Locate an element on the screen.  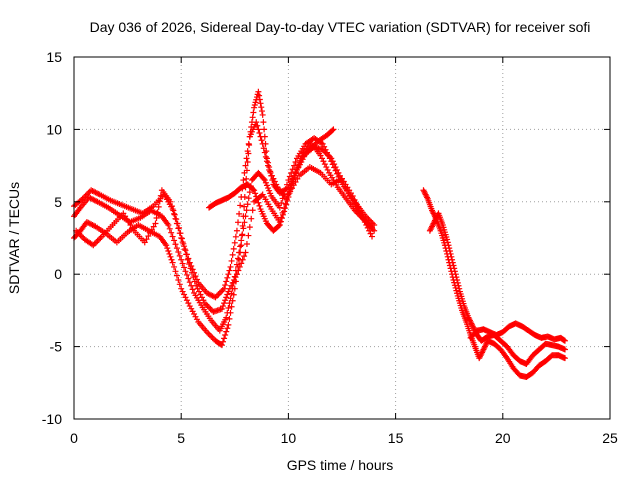
y-tick-label: -5 is located at coordinates (56, 347).